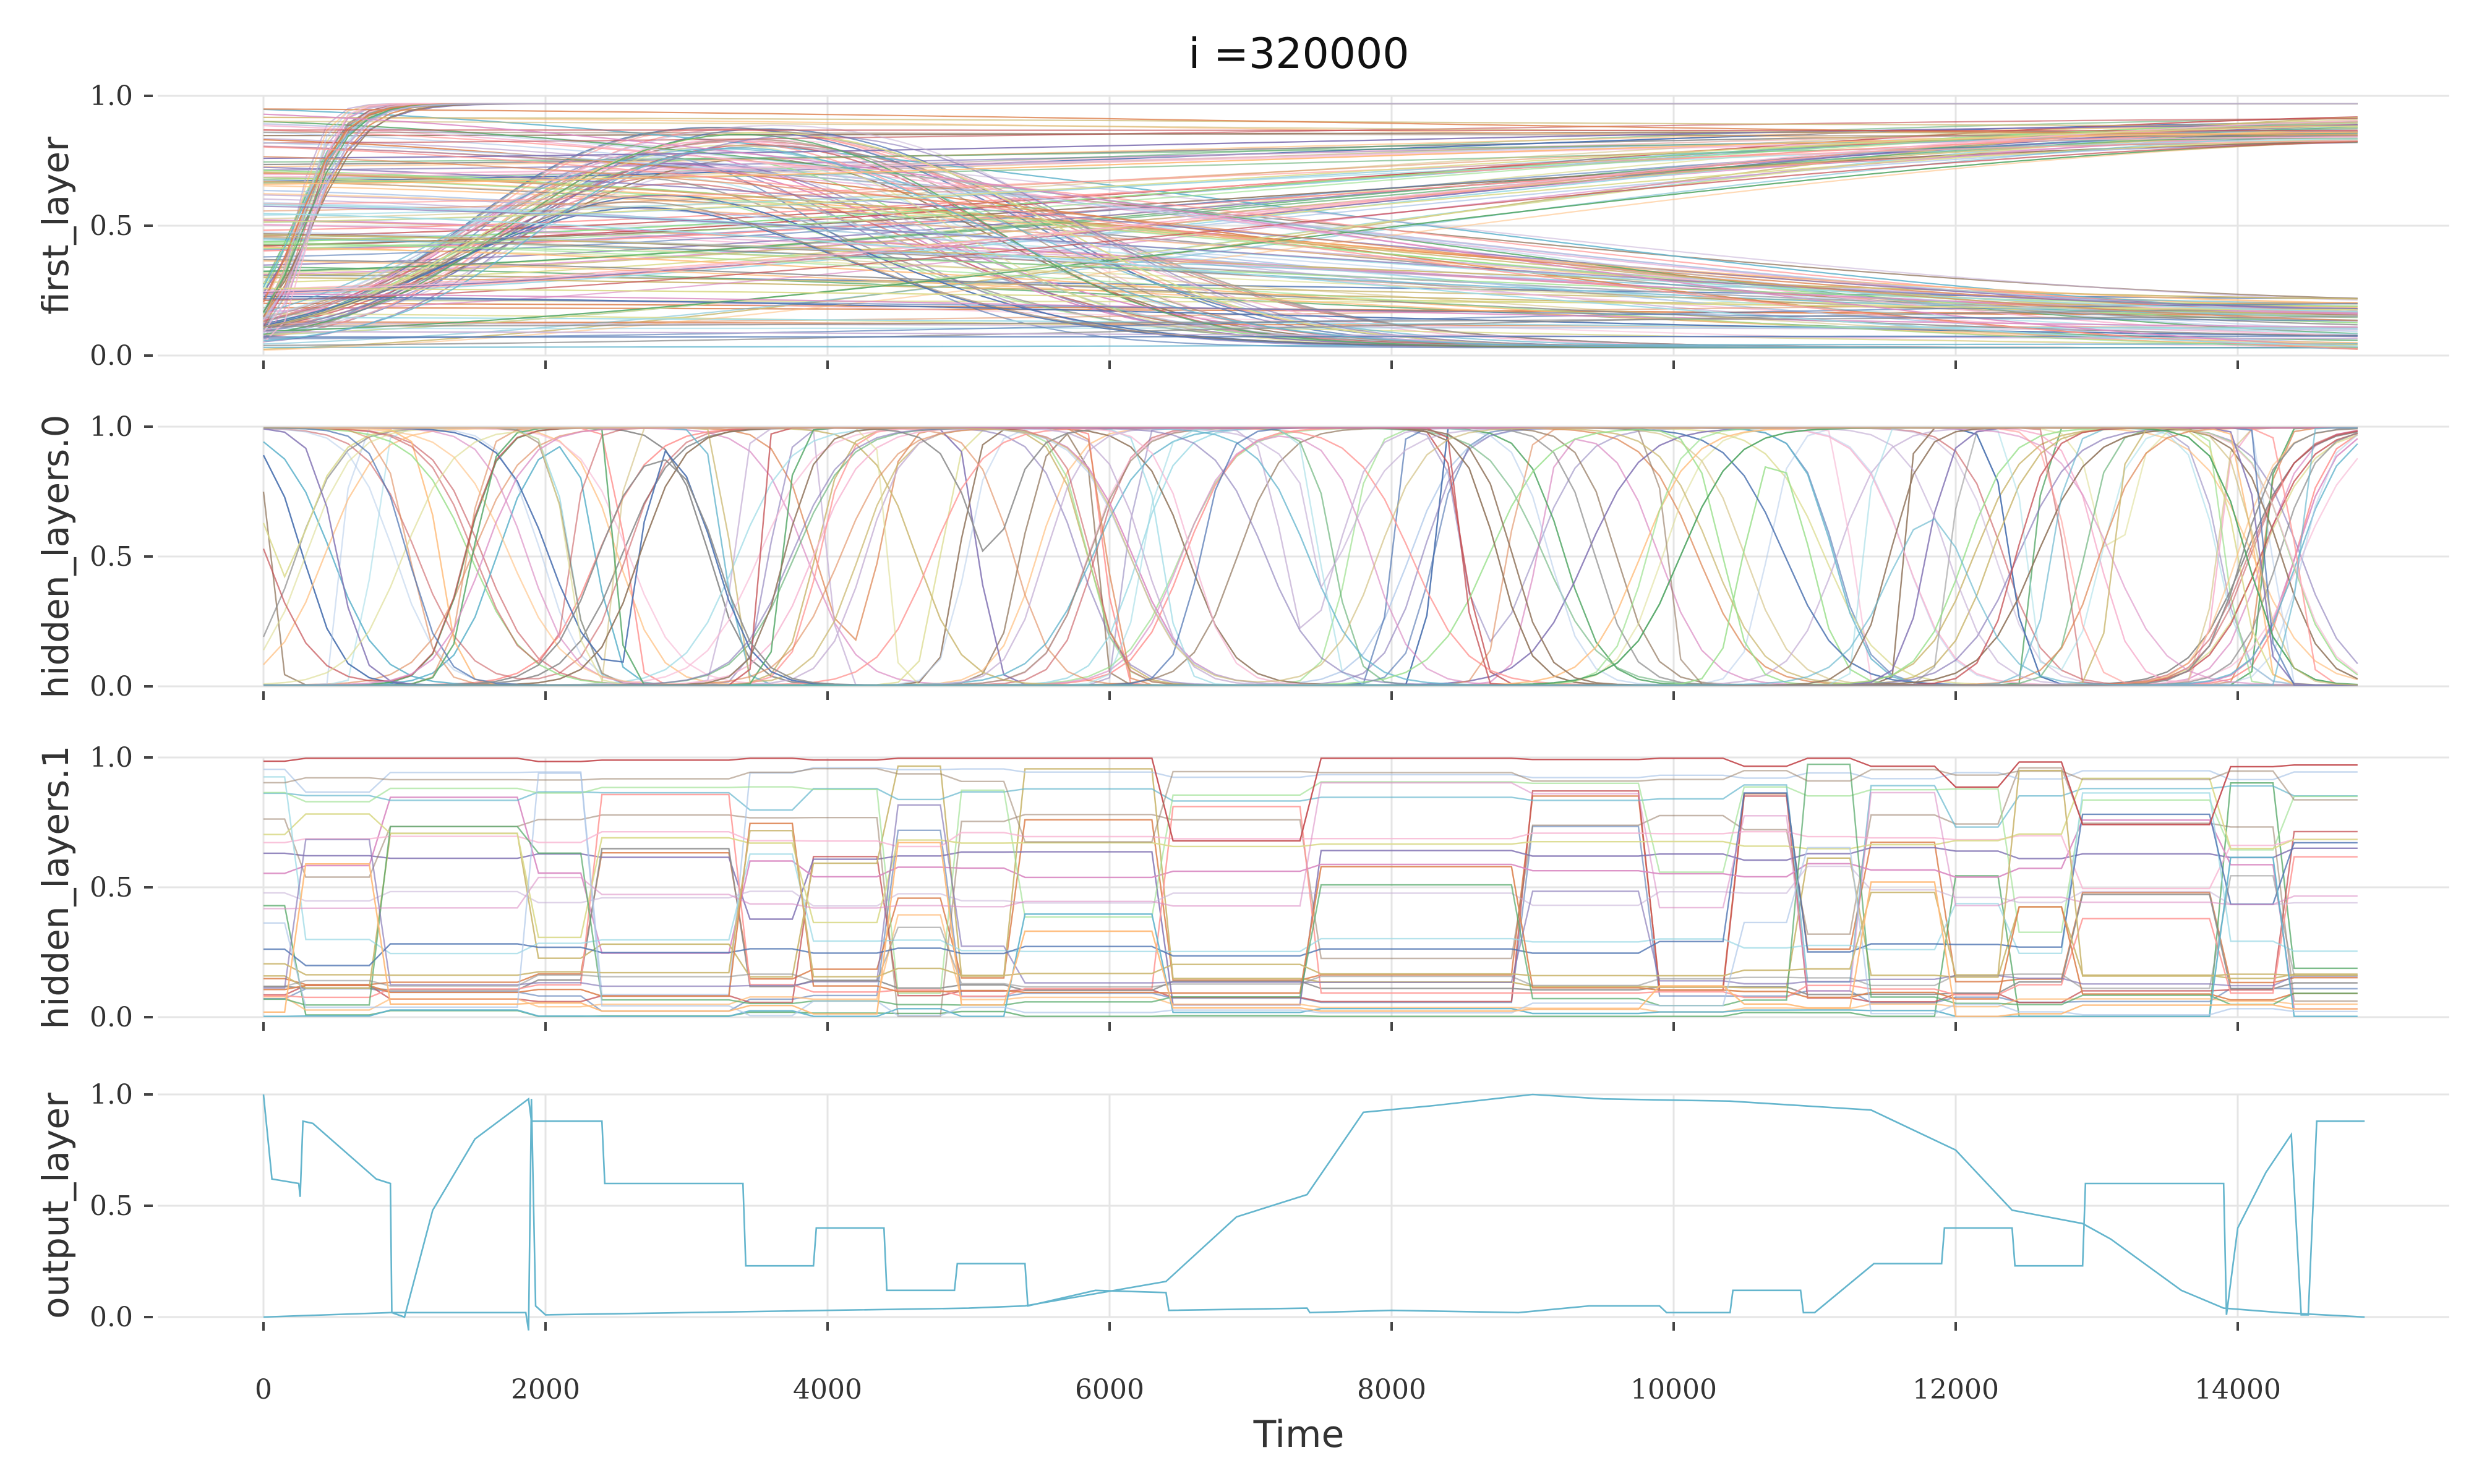  I want to click on panel-first-layer-y-ticks: 0.0 0.5 1.0, so click(121, 226).